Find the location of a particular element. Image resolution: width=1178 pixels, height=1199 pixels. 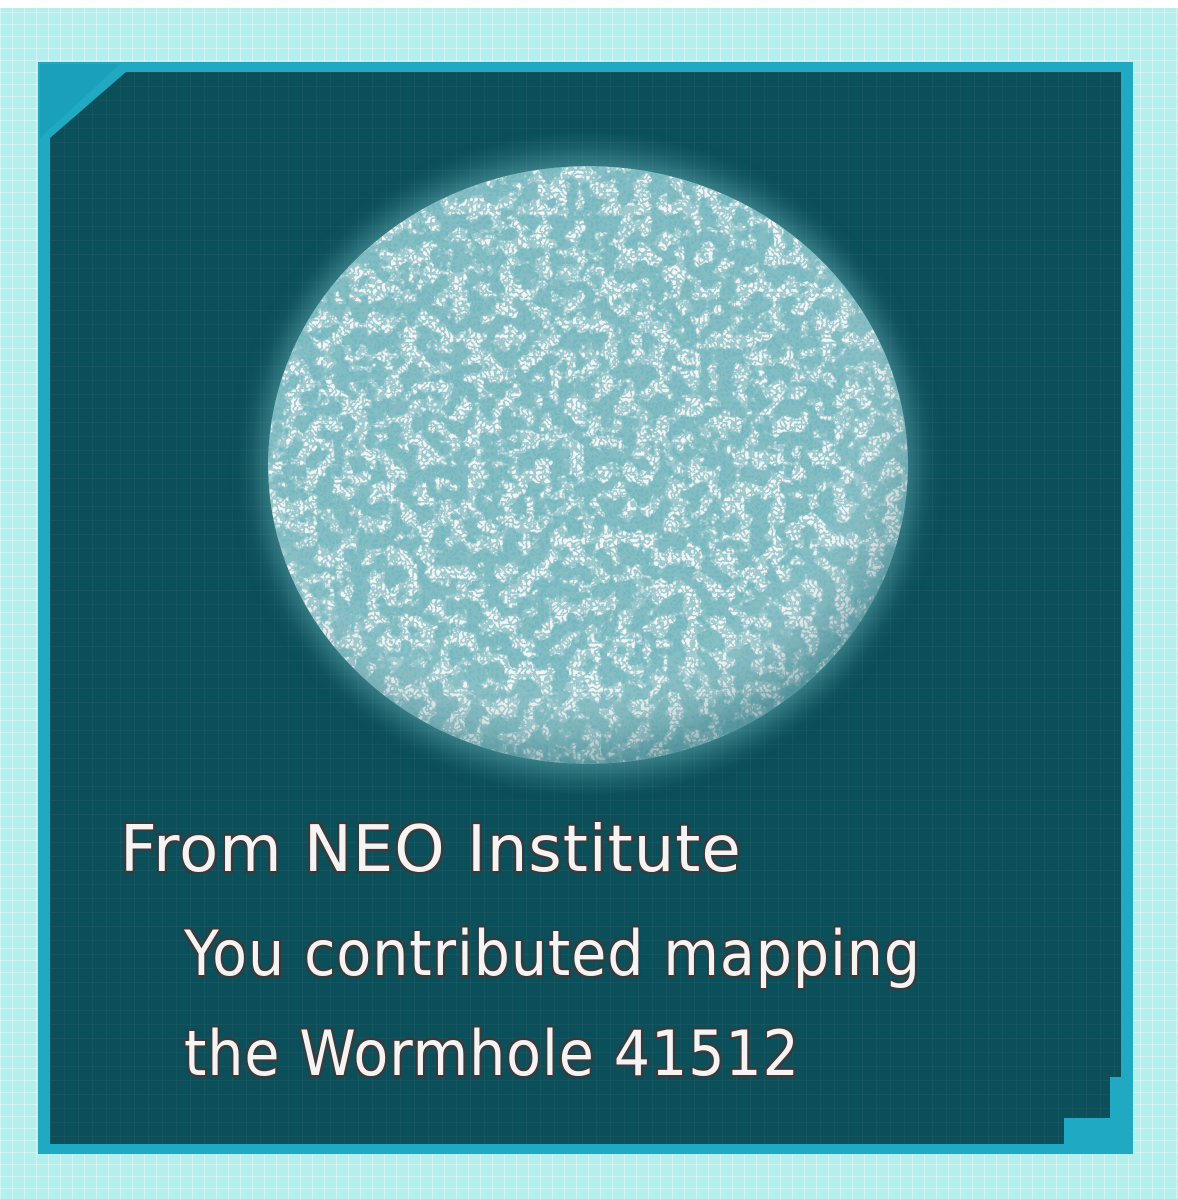

notification-title: From NEO Institute is located at coordinates (431, 850).